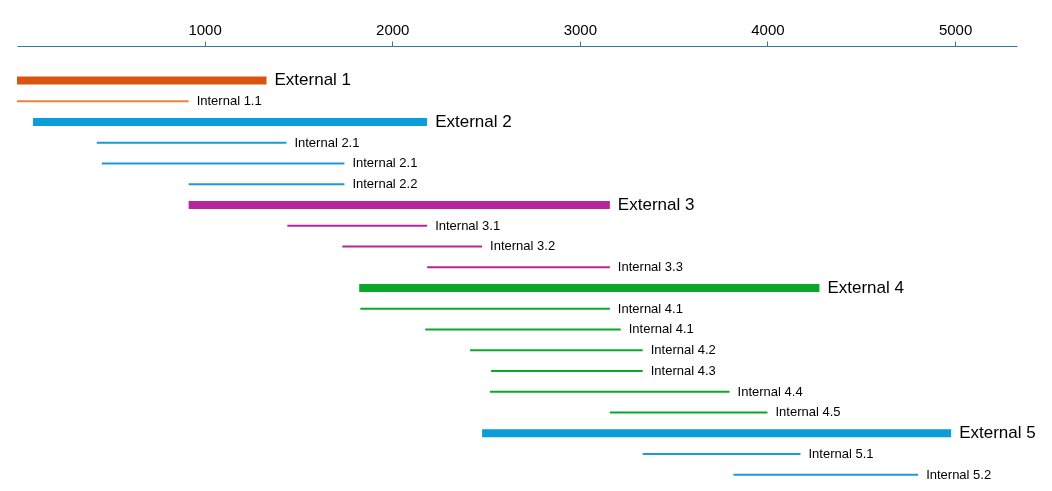  I want to click on x-tick-label: 4000, so click(768, 29).